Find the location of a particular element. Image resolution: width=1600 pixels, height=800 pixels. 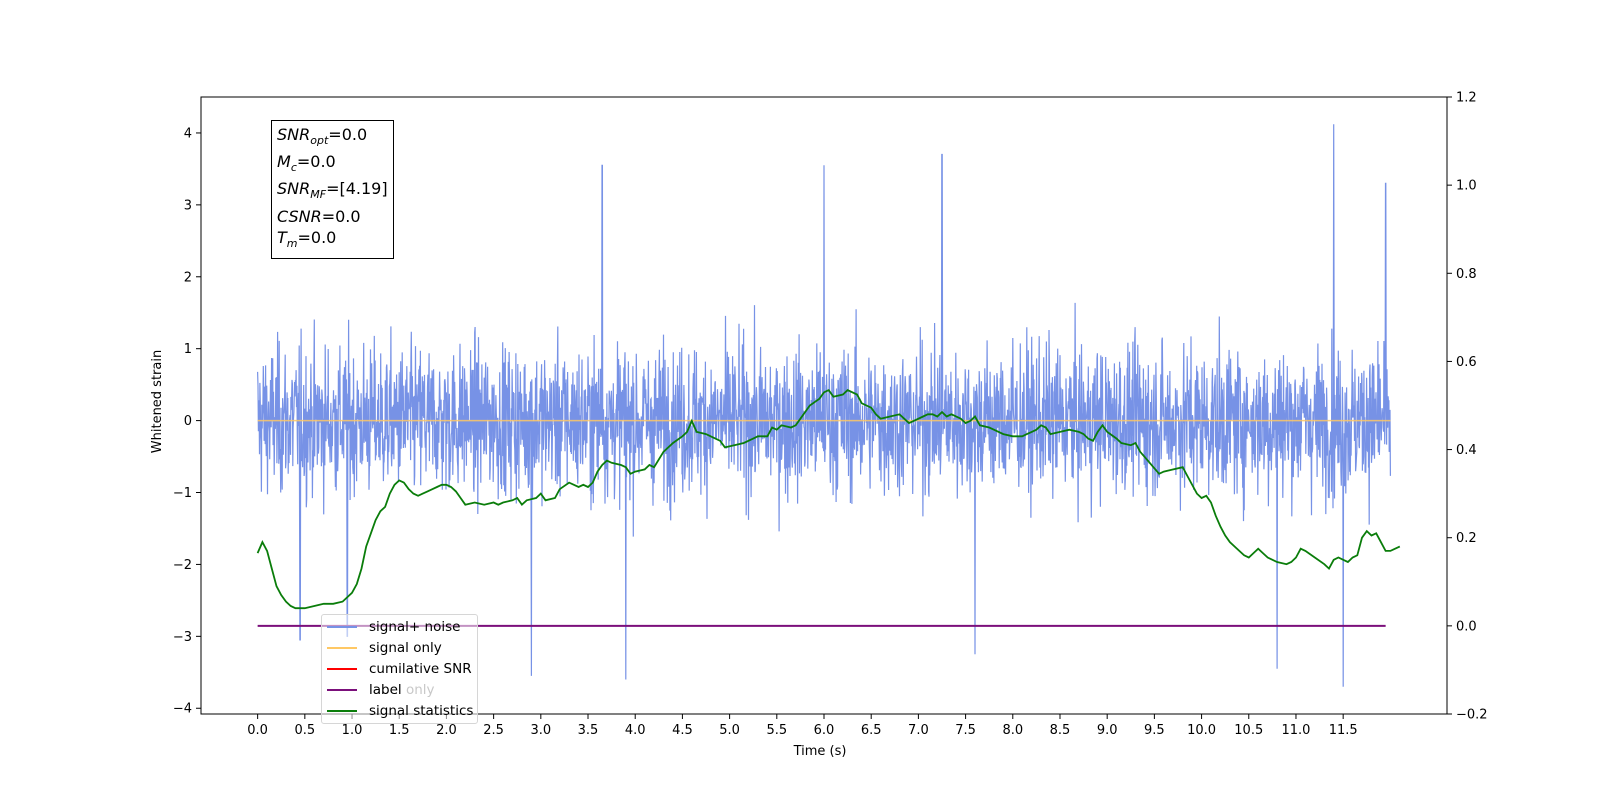

x-tick-label: 8.0 is located at coordinates (1012, 730).